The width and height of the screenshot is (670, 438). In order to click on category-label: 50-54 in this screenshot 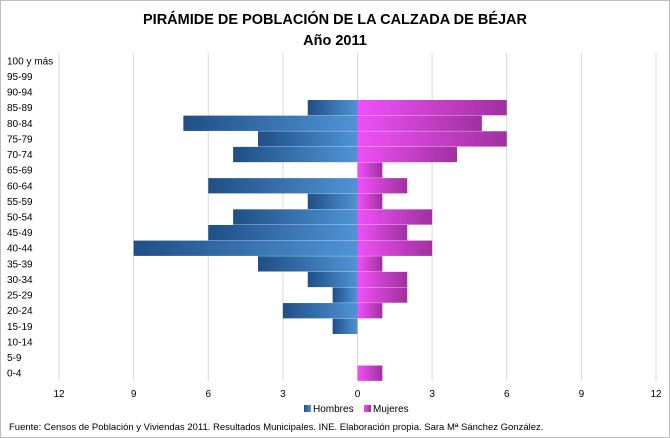, I will do `click(20, 218)`.